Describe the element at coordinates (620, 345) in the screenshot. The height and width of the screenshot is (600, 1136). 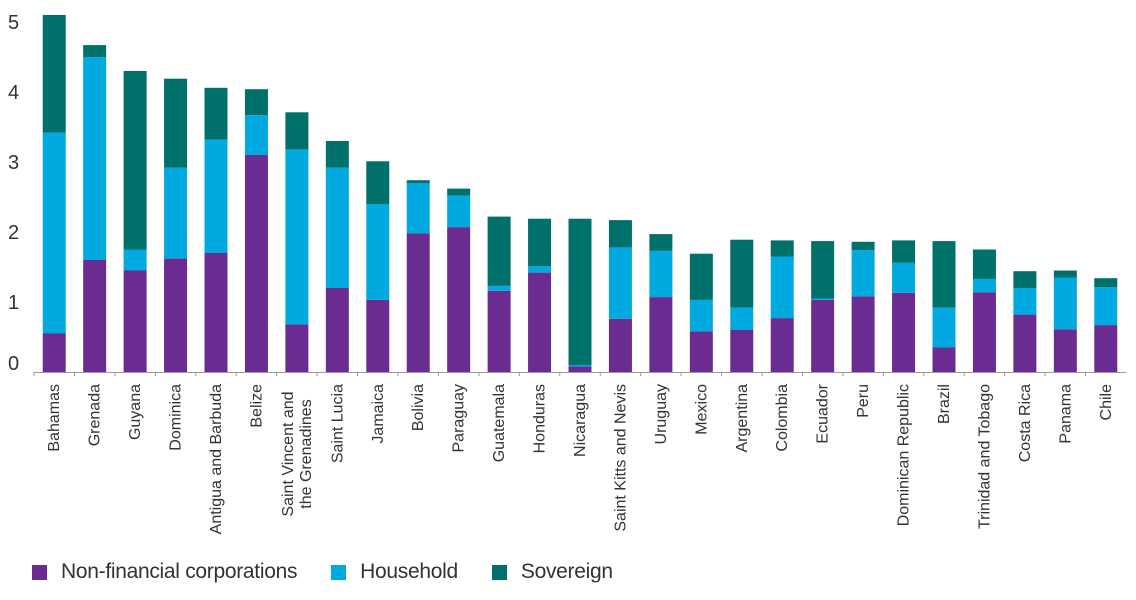
I see `bar-saint-kitts-and-nevis-non-financial-corporations` at that location.